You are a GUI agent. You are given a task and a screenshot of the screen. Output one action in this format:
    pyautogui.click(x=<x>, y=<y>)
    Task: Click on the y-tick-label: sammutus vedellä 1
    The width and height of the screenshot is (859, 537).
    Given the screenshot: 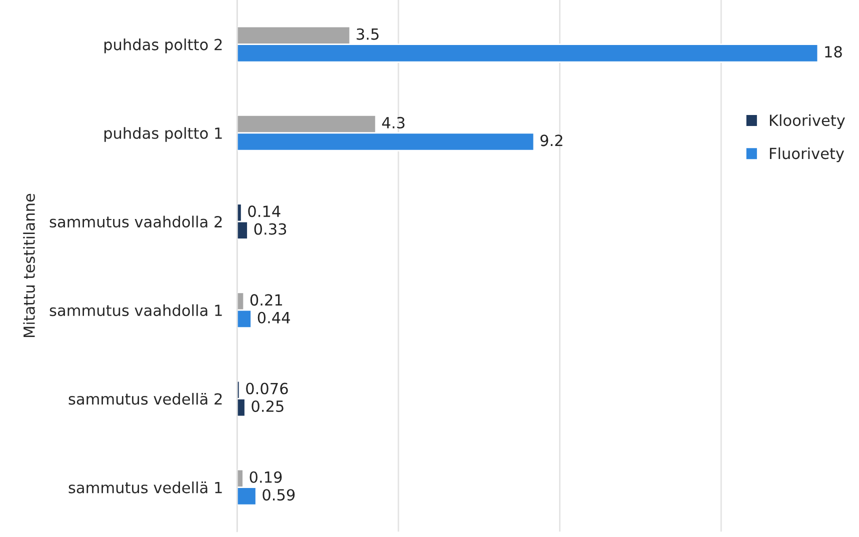 What is the action you would take?
    pyautogui.click(x=145, y=488)
    